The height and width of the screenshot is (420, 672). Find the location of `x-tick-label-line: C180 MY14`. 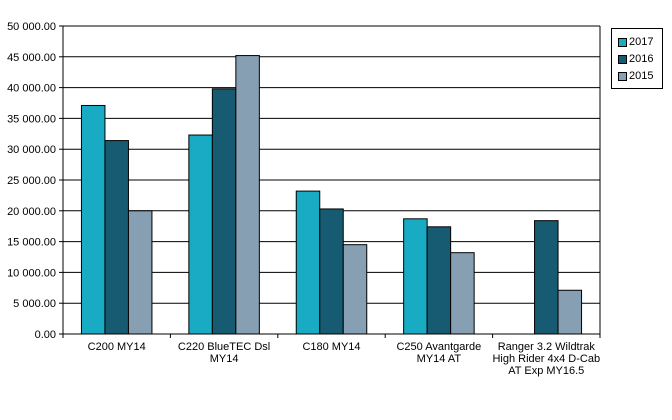

x-tick-label-line: C180 MY14 is located at coordinates (331, 347).